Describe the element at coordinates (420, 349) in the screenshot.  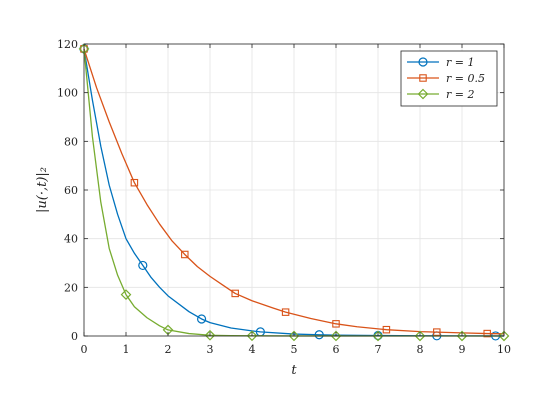
I see `x-tick-label: 8` at that location.